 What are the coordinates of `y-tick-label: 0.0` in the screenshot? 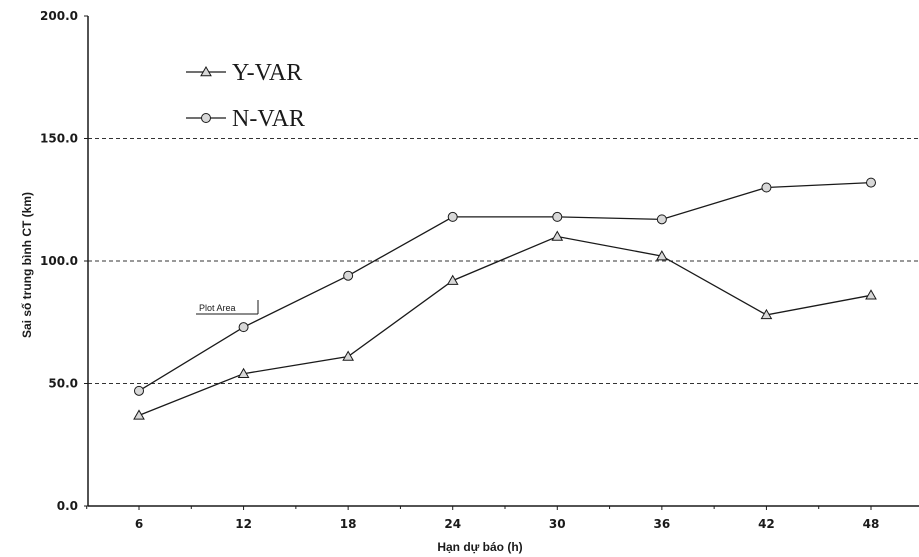 It's located at (67, 506).